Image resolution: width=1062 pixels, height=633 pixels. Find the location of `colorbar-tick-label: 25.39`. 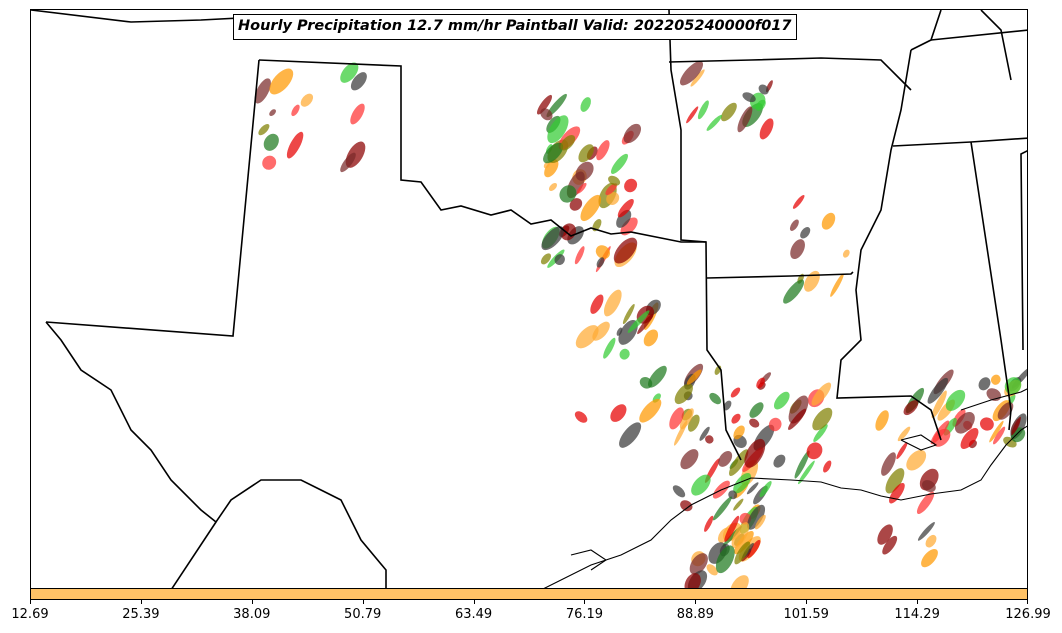

colorbar-tick-label: 25.39 is located at coordinates (141, 614).